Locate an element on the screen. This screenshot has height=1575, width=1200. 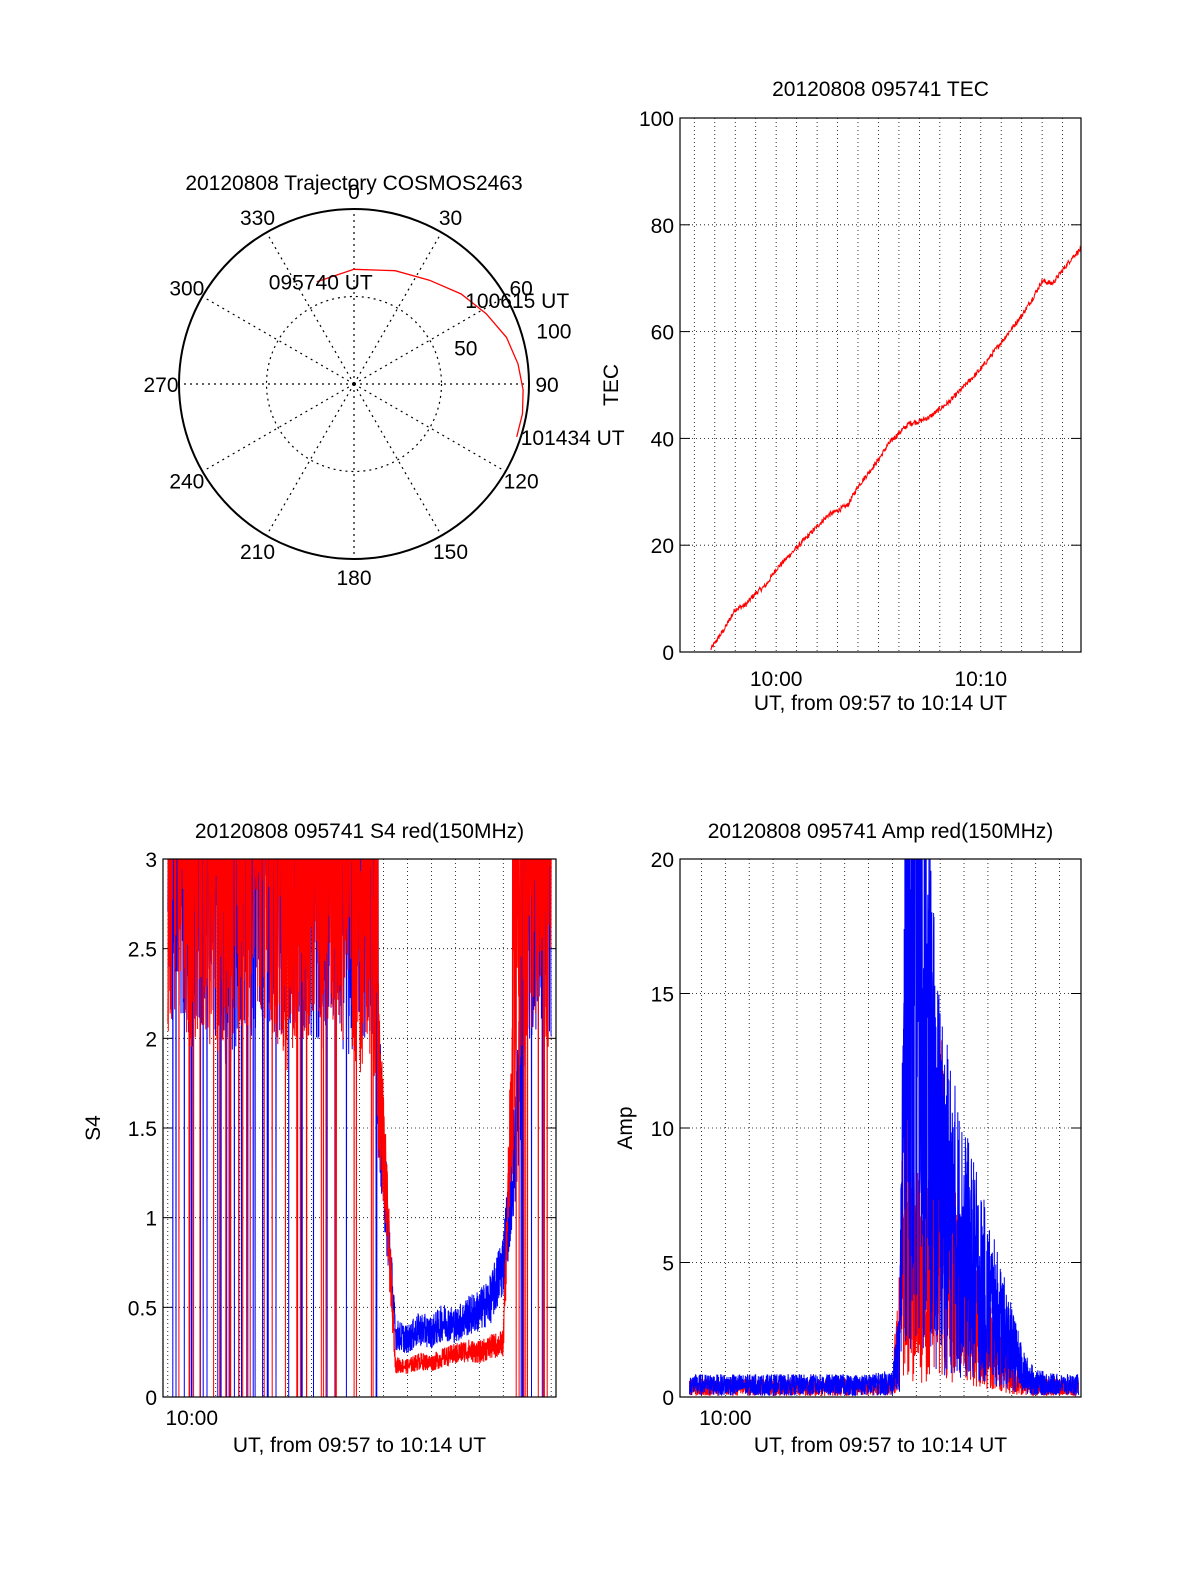
y-tick-label: 1.5 is located at coordinates (142, 1129).